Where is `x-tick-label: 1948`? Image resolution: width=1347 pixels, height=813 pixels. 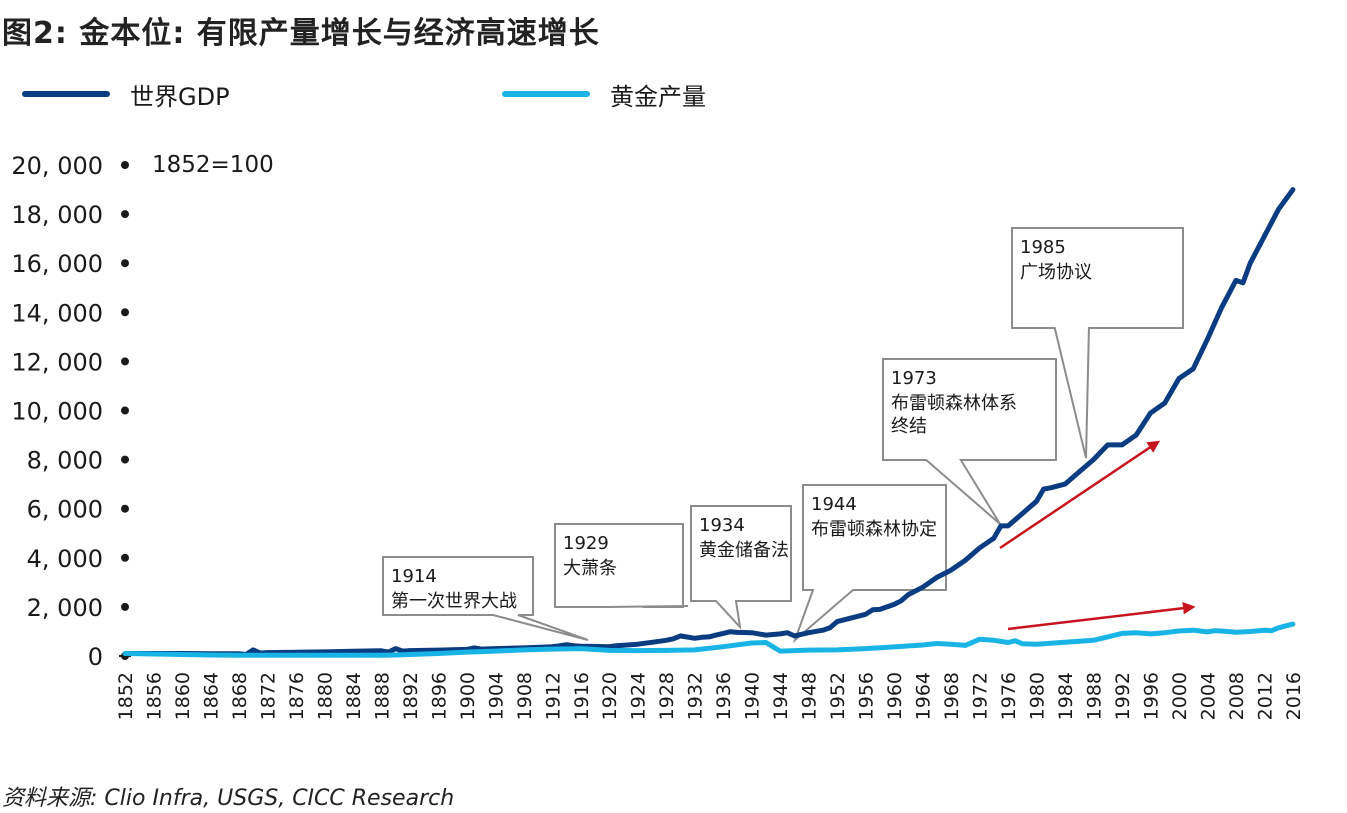 x-tick-label: 1948 is located at coordinates (810, 696).